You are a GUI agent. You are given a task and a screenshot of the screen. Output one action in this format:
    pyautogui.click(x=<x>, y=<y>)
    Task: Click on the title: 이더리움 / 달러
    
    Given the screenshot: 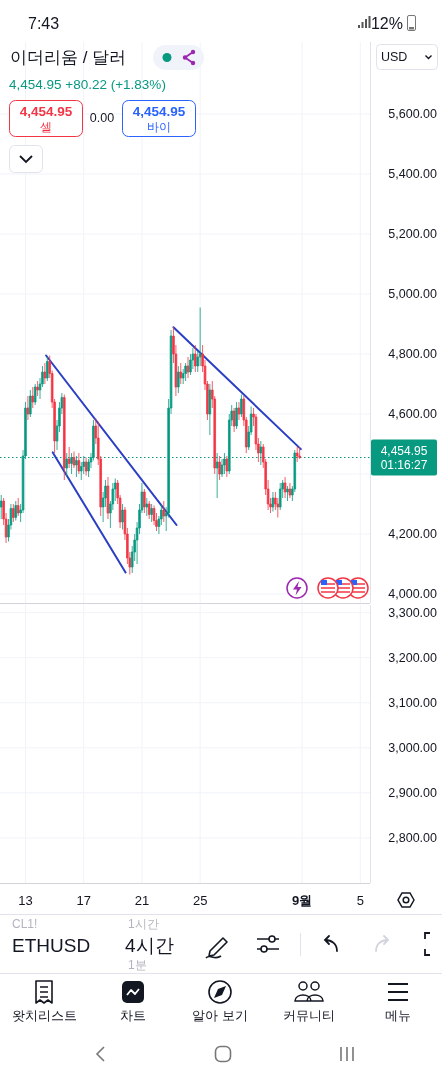 What is the action you would take?
    pyautogui.click(x=68, y=57)
    